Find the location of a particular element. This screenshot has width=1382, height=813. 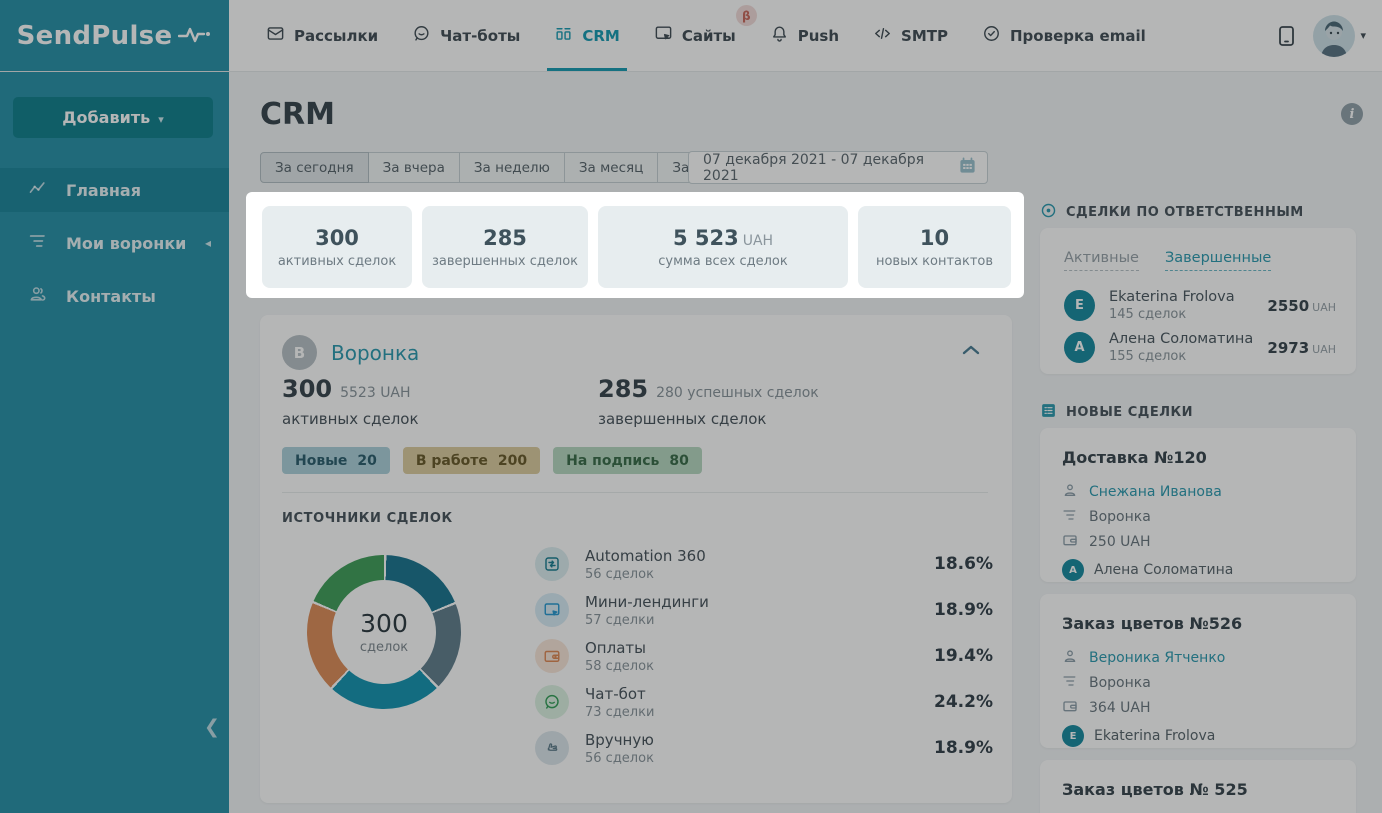

nav-label: Сайты is located at coordinates (708, 35).